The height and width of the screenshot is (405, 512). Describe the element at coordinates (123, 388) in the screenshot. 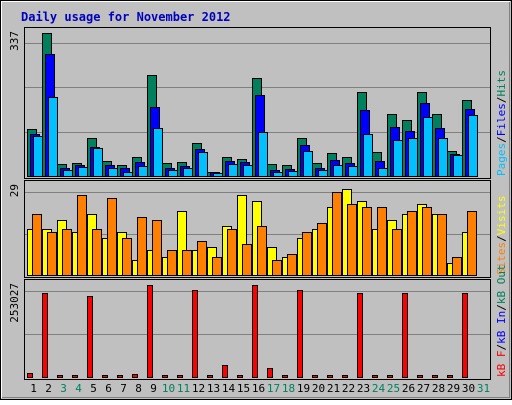

I see `x-tick-day-7: 7` at that location.